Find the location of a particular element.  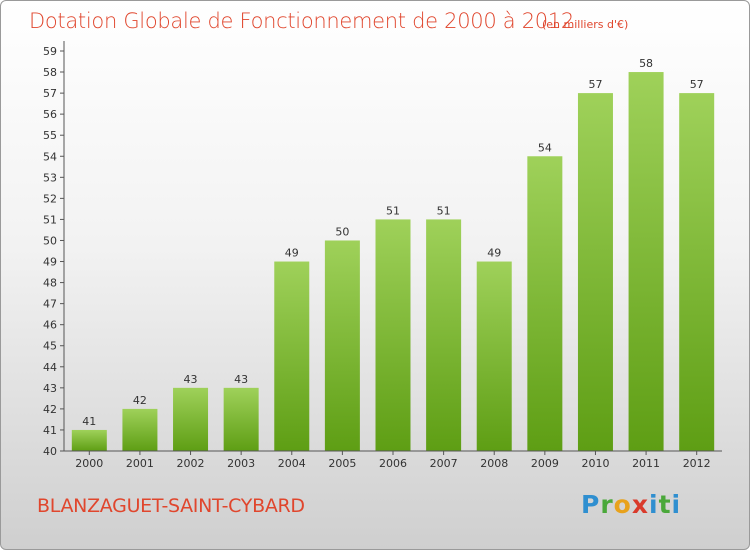

y-tick-label: 54 is located at coordinates (50, 156).